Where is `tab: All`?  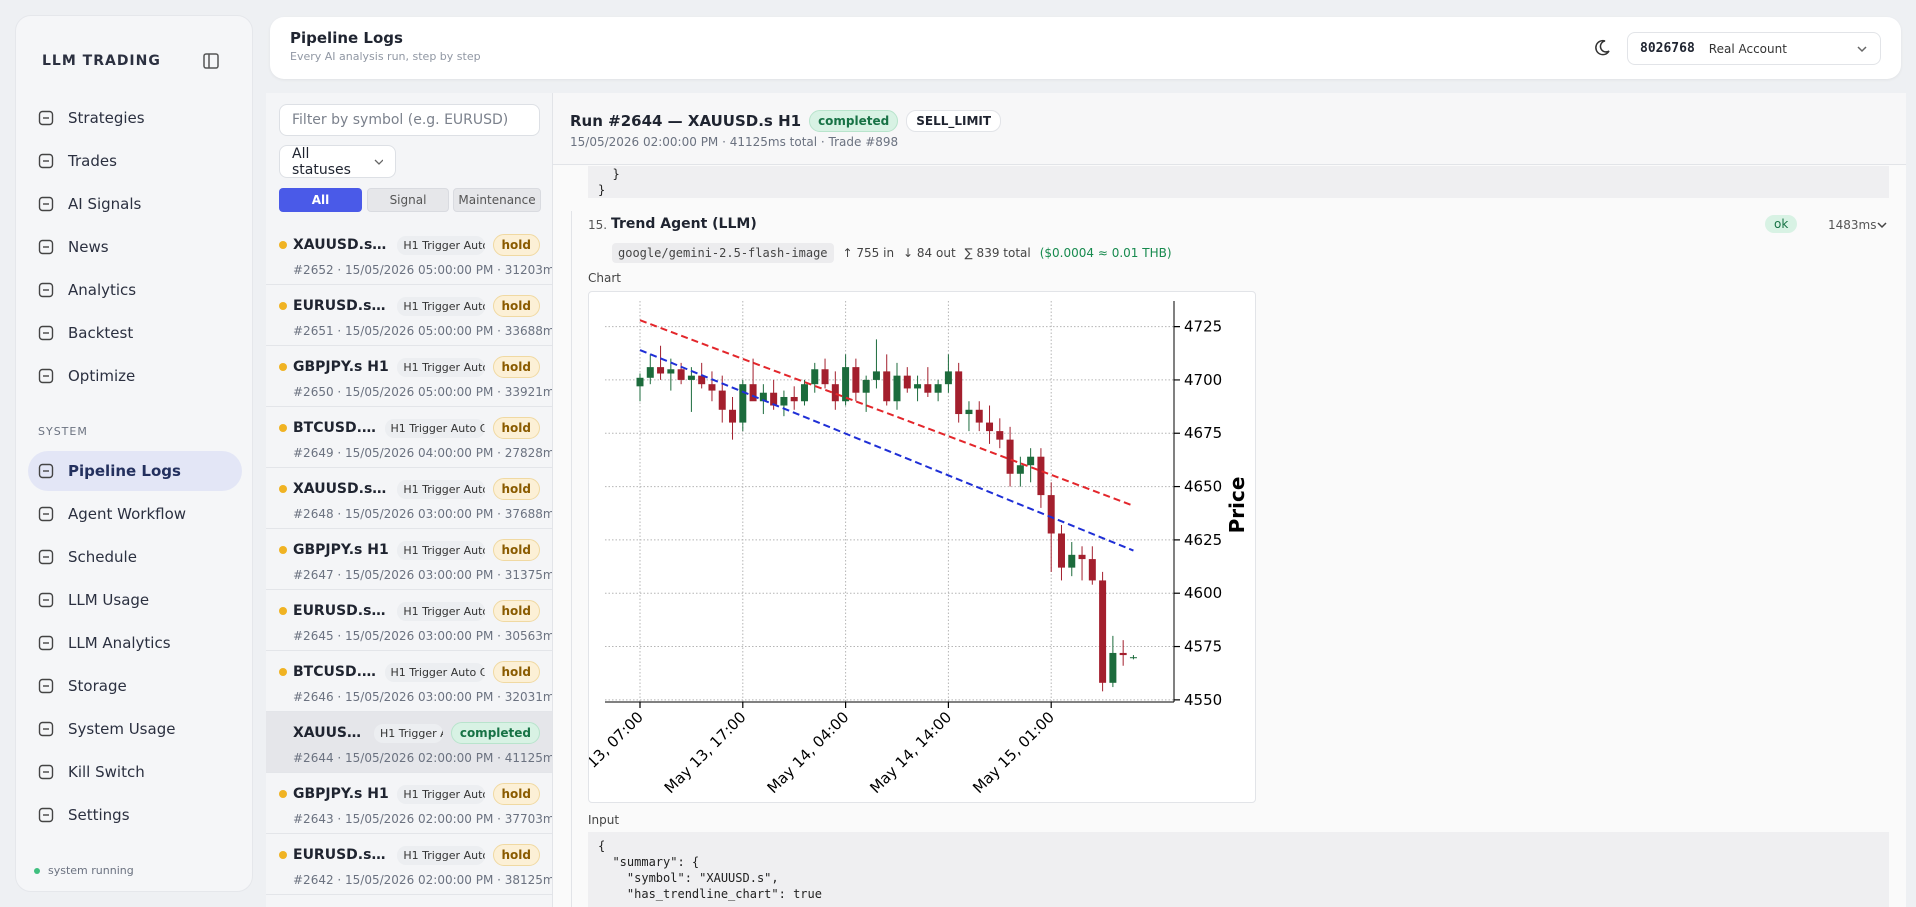
tab: All is located at coordinates (320, 200).